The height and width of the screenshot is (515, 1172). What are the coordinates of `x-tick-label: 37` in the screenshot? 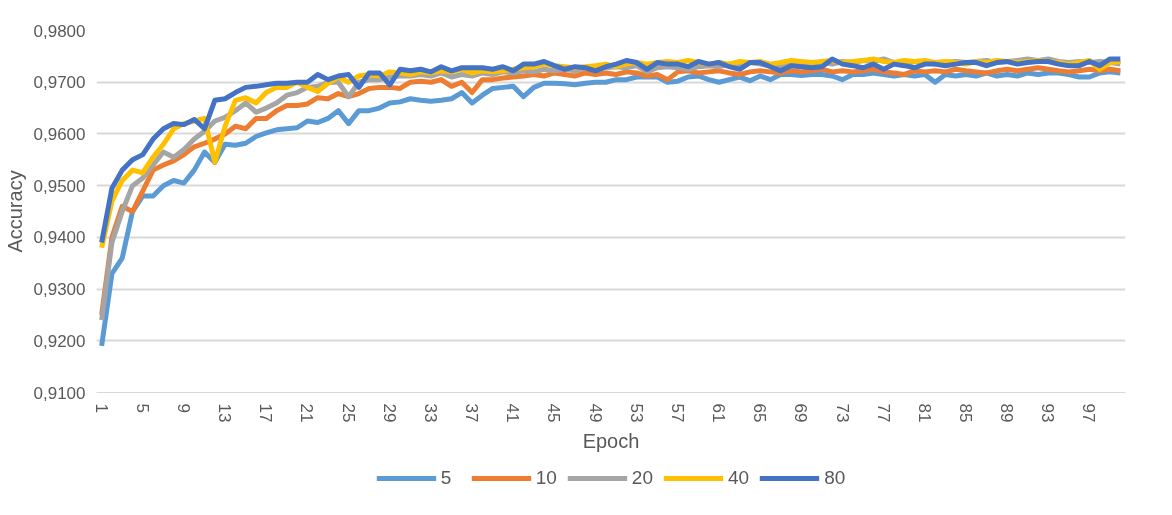 It's located at (472, 413).